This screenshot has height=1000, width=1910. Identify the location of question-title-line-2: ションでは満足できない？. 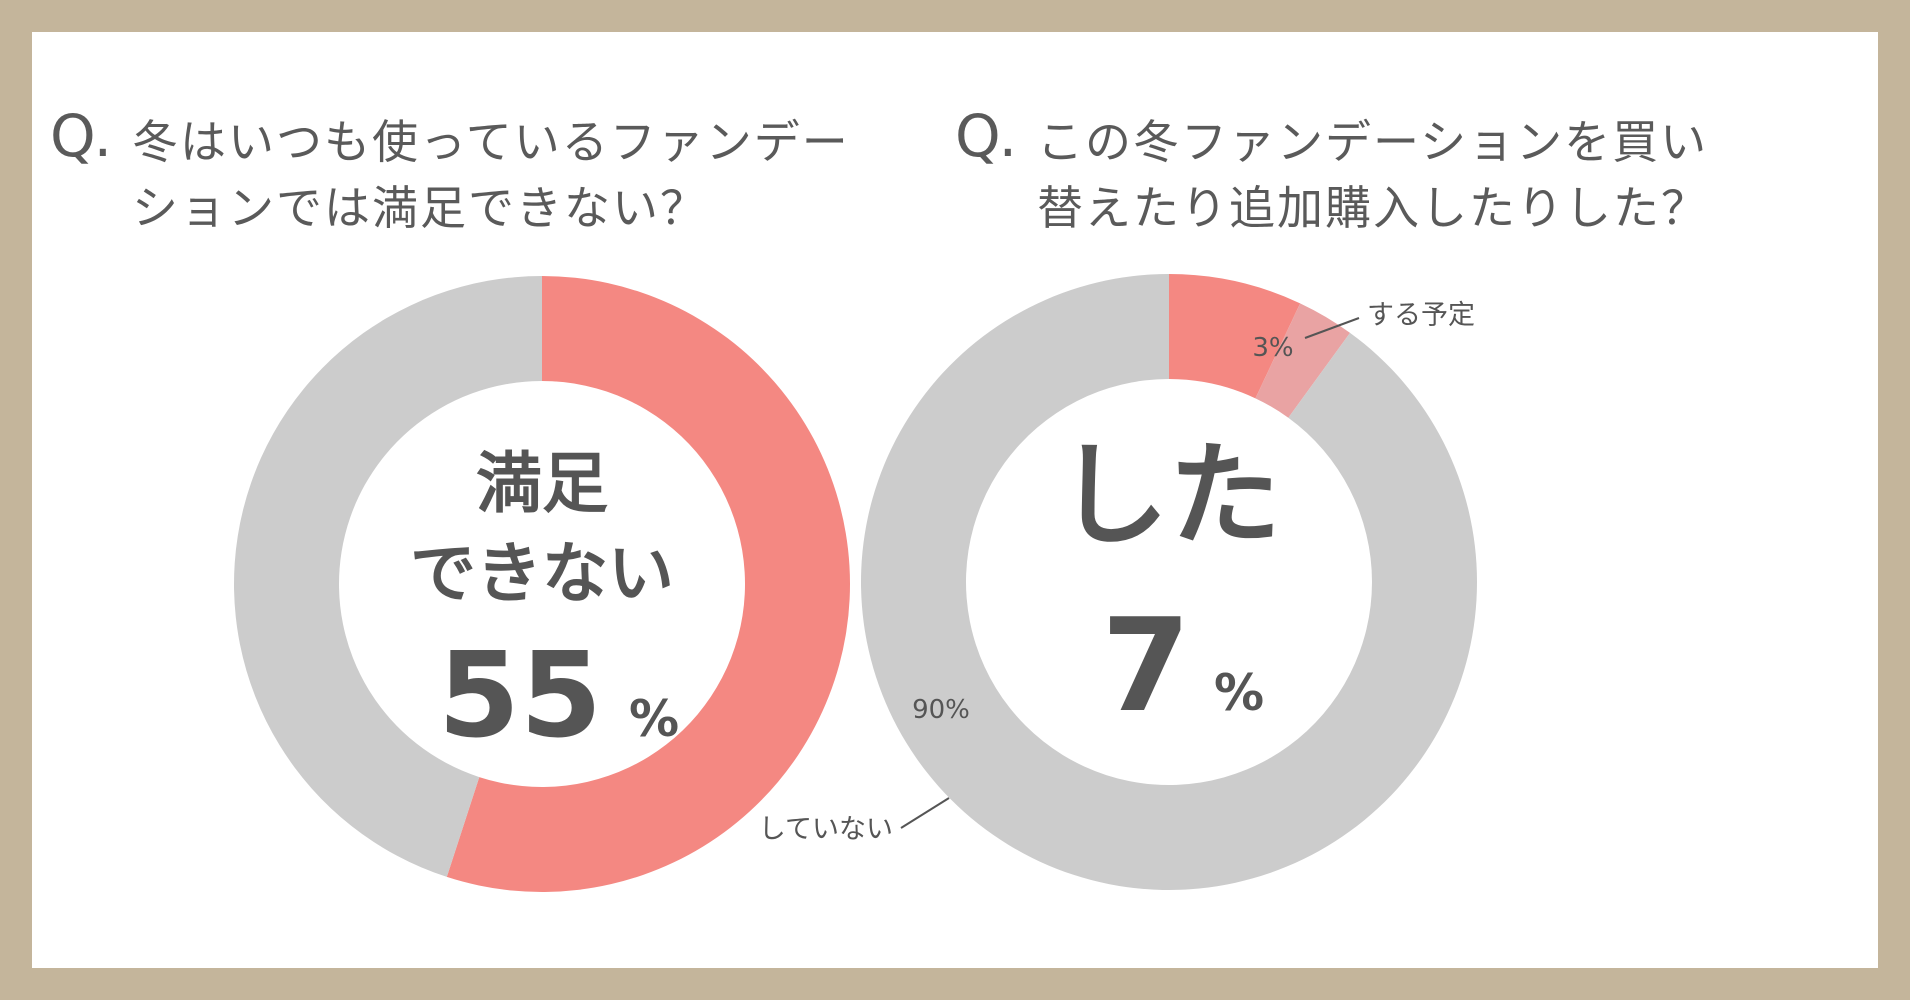
(420, 208).